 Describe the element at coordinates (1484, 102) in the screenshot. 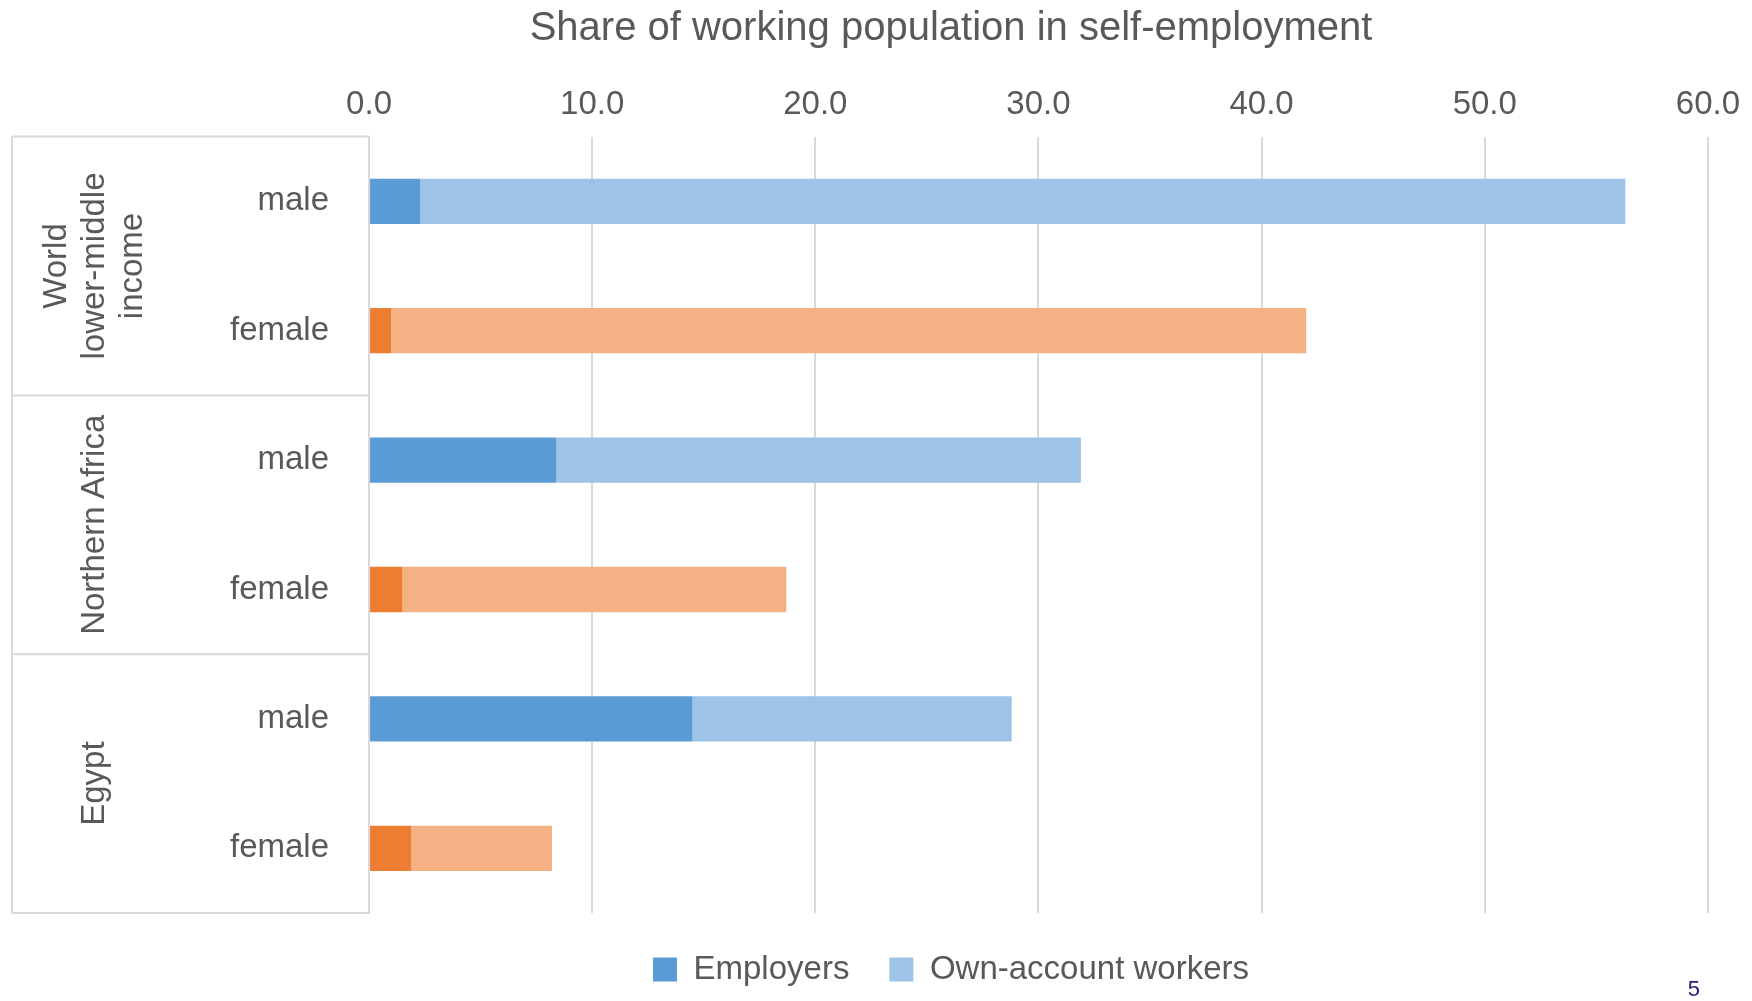

I see `x-tick-label: 50.0` at that location.